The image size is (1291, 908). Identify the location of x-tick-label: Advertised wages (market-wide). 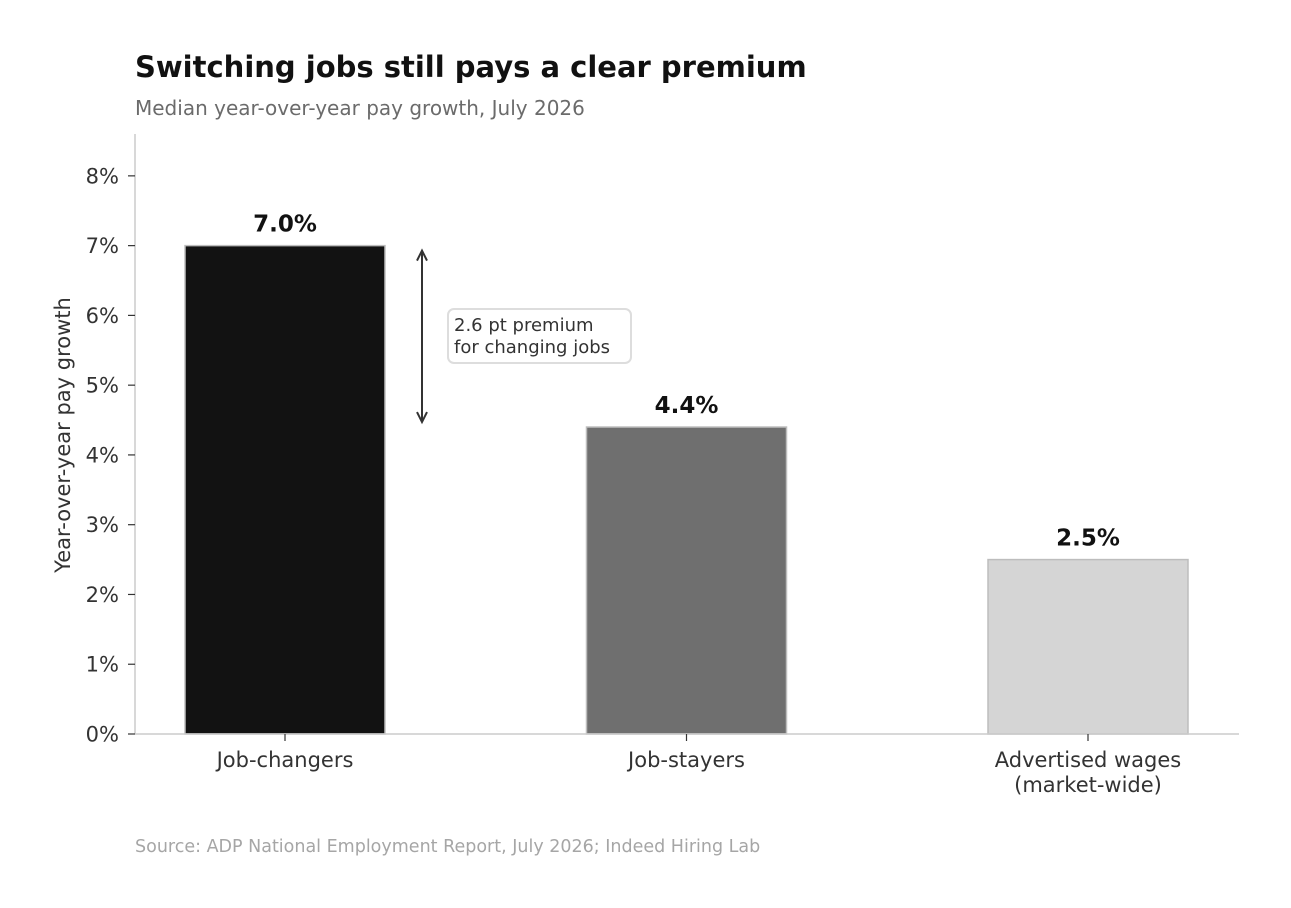
(1088, 772).